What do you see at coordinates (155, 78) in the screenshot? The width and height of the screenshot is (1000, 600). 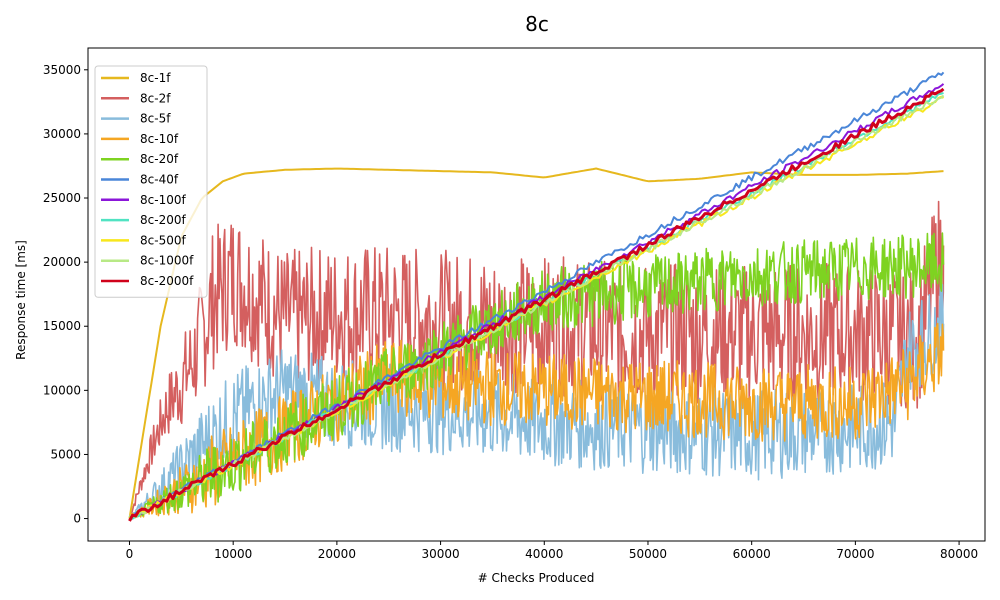 I see `legend-label: 8c-1f` at bounding box center [155, 78].